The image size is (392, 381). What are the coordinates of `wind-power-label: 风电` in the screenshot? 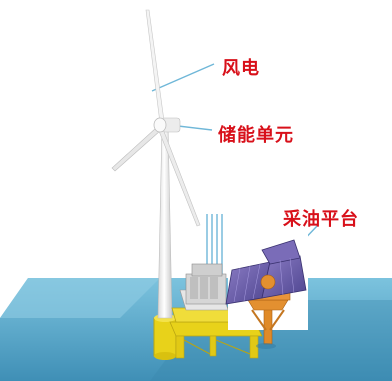 It's located at (241, 68).